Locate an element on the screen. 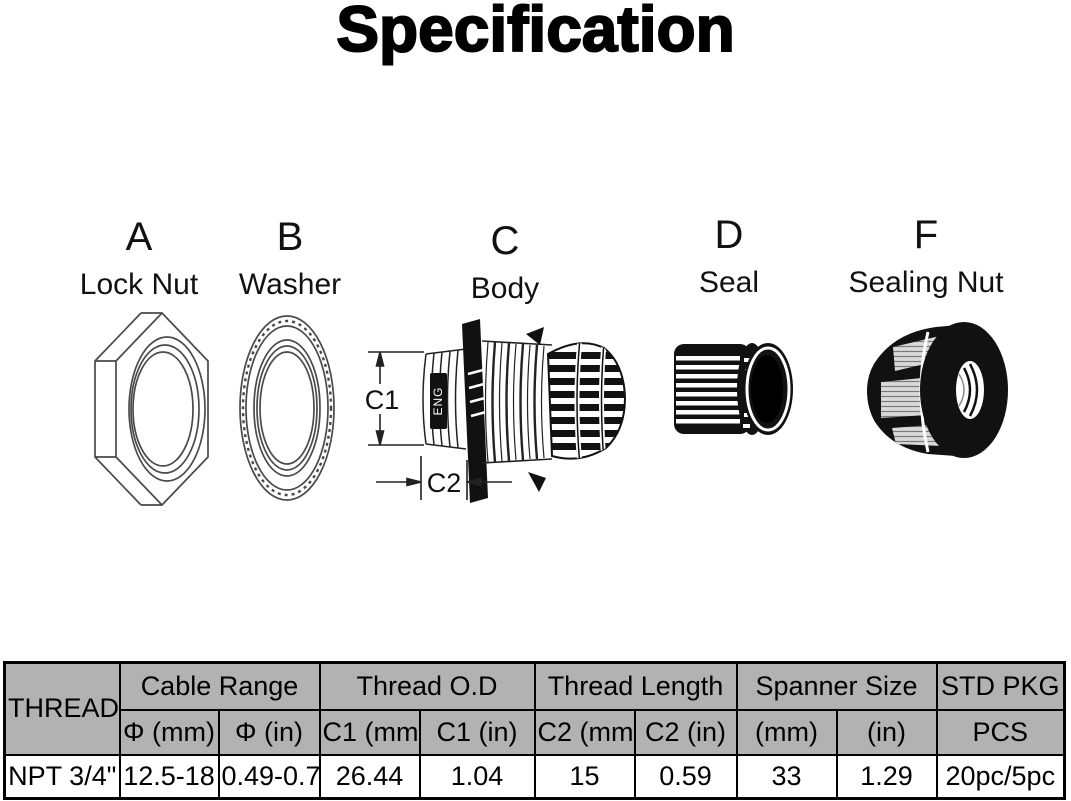 Image resolution: width=1071 pixels, height=801 pixels. header-thread: THREAD is located at coordinates (62, 708).